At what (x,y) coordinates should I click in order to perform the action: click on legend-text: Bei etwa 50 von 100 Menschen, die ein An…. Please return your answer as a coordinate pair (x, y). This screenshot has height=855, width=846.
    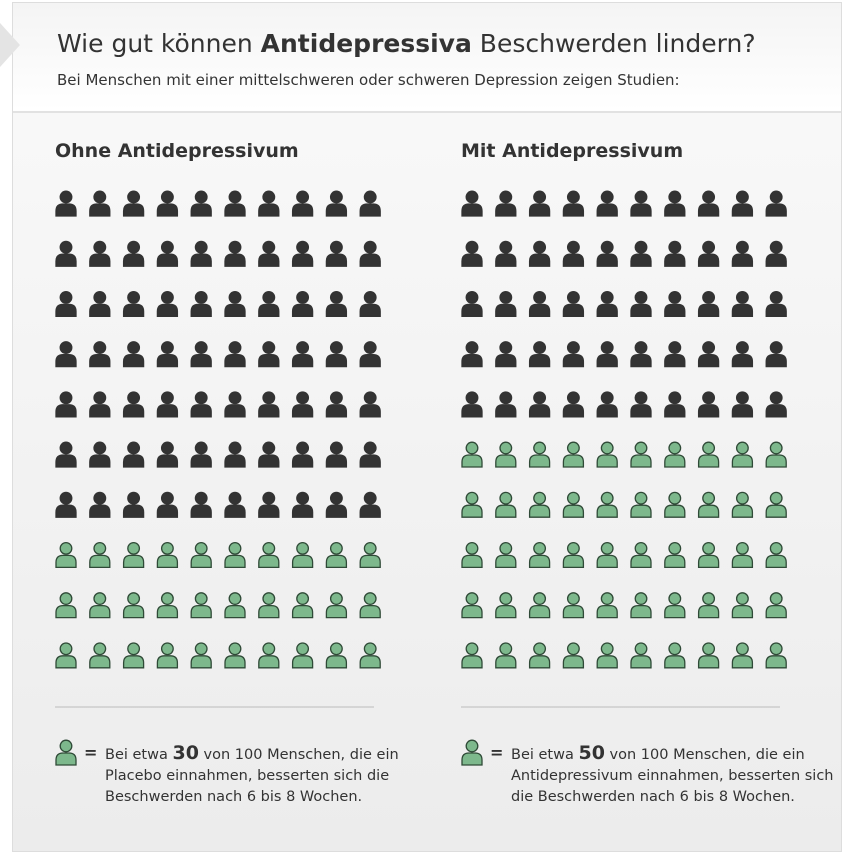
    Looking at the image, I should click on (676, 775).